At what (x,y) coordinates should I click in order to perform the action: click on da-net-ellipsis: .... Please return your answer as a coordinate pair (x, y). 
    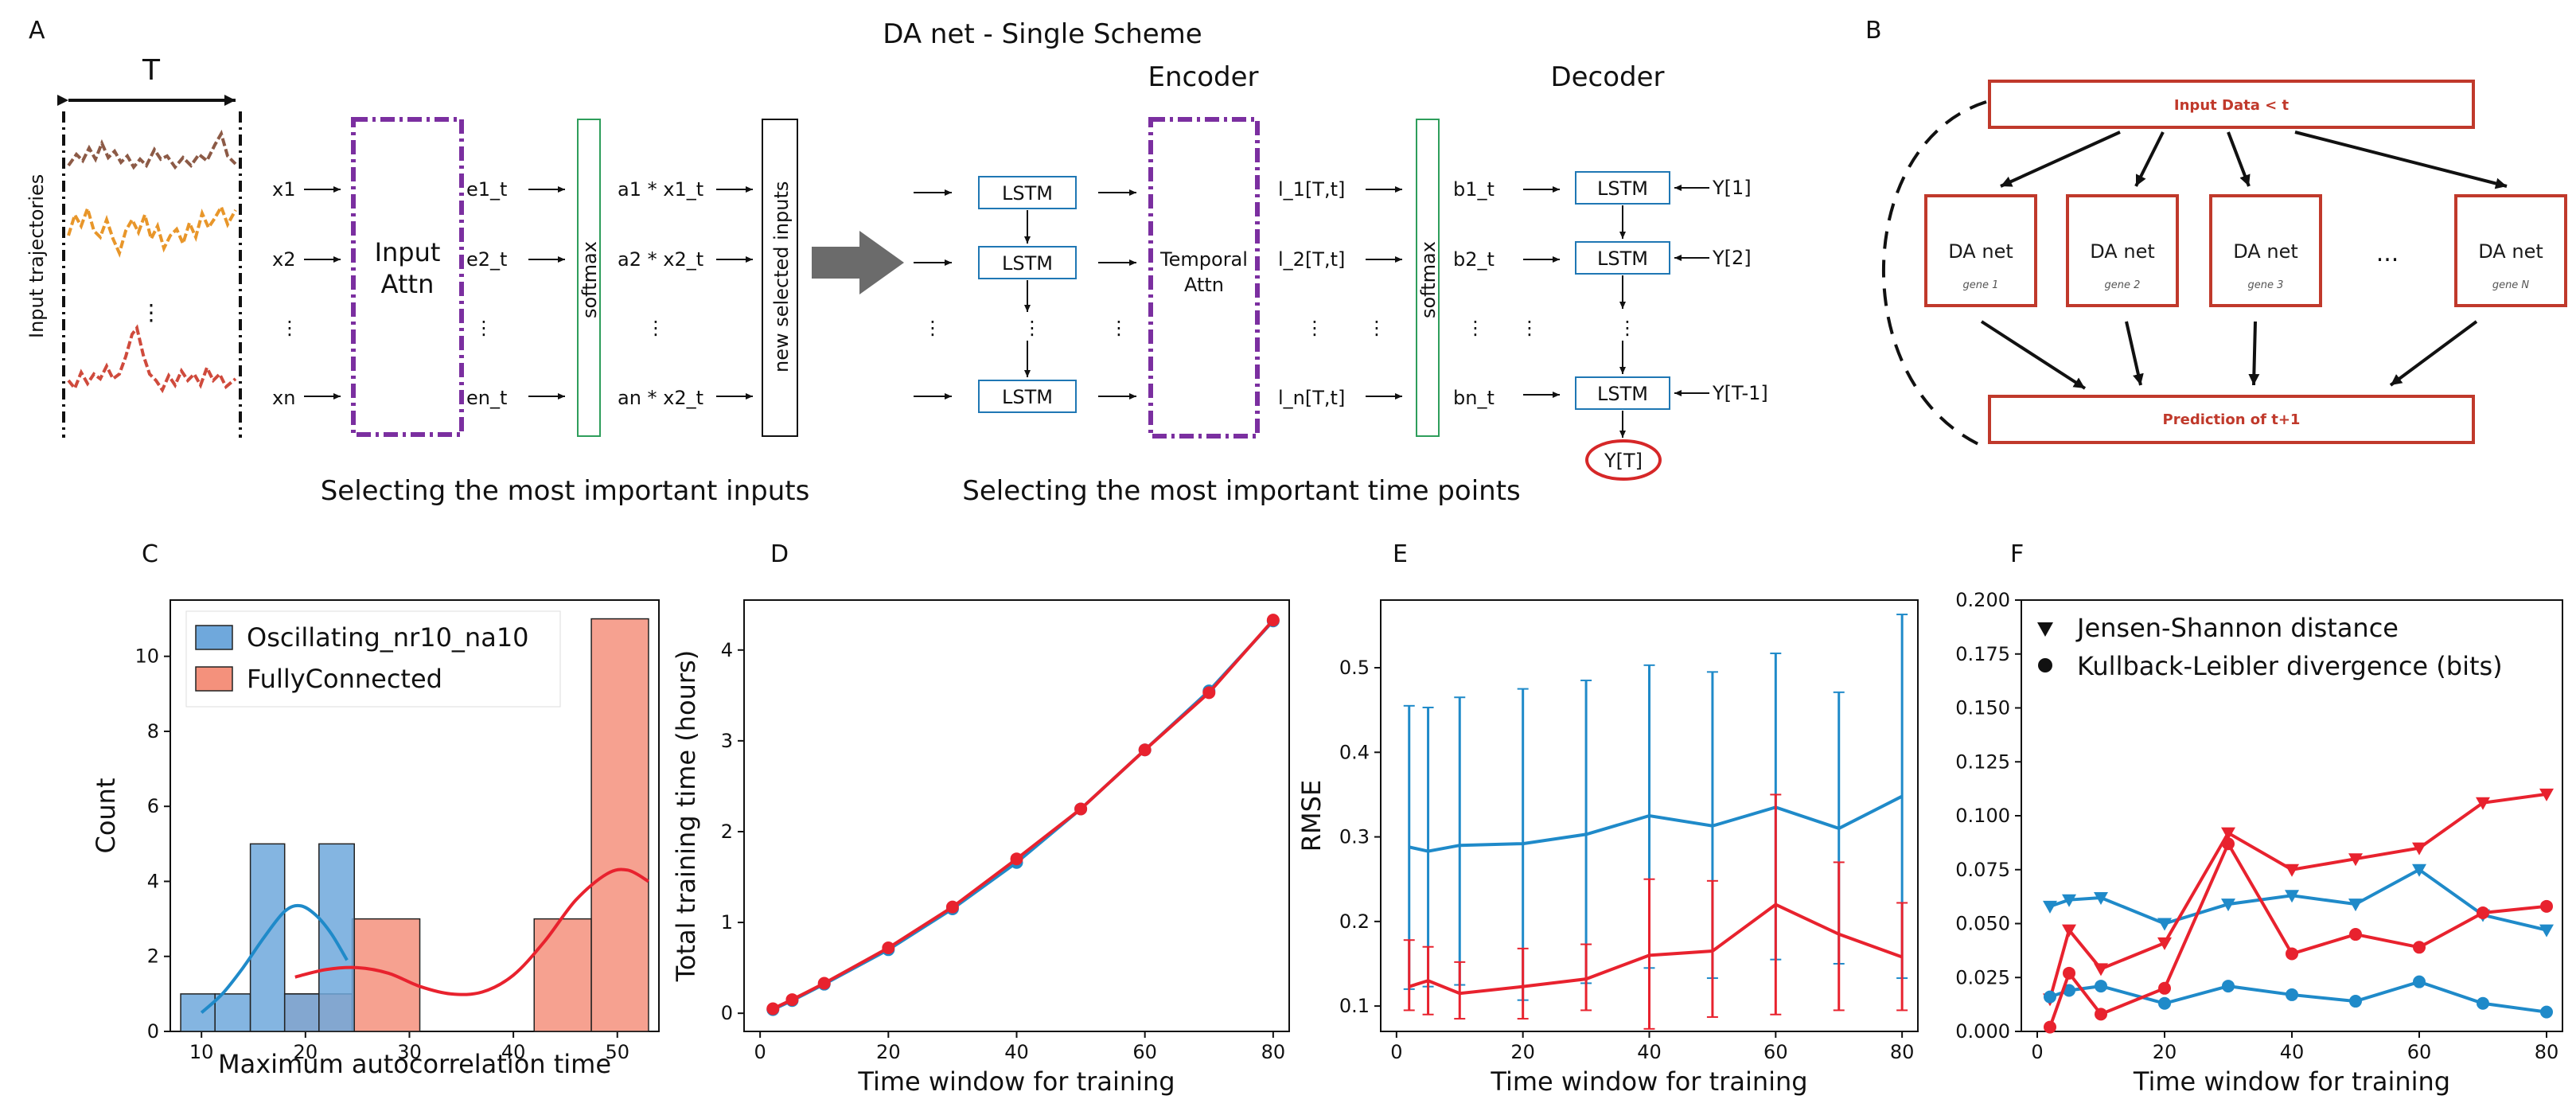
    Looking at the image, I should click on (2387, 254).